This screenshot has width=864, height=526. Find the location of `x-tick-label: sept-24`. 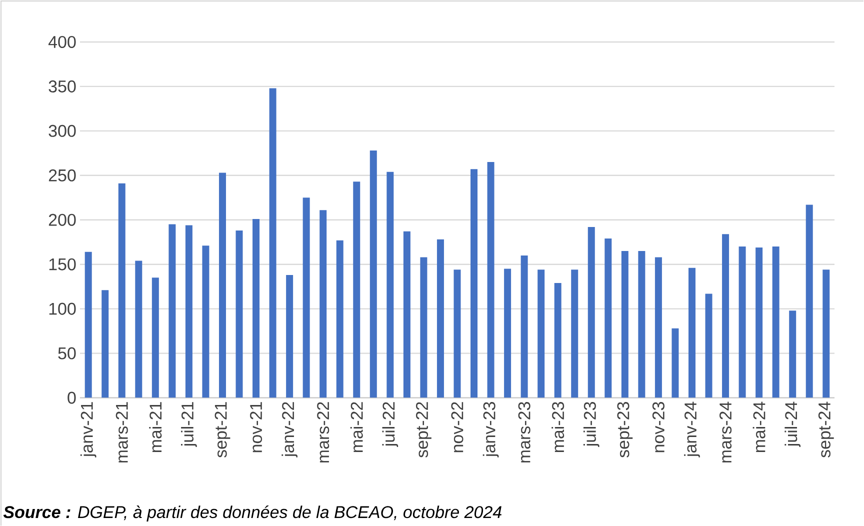

x-tick-label: sept-24 is located at coordinates (826, 430).